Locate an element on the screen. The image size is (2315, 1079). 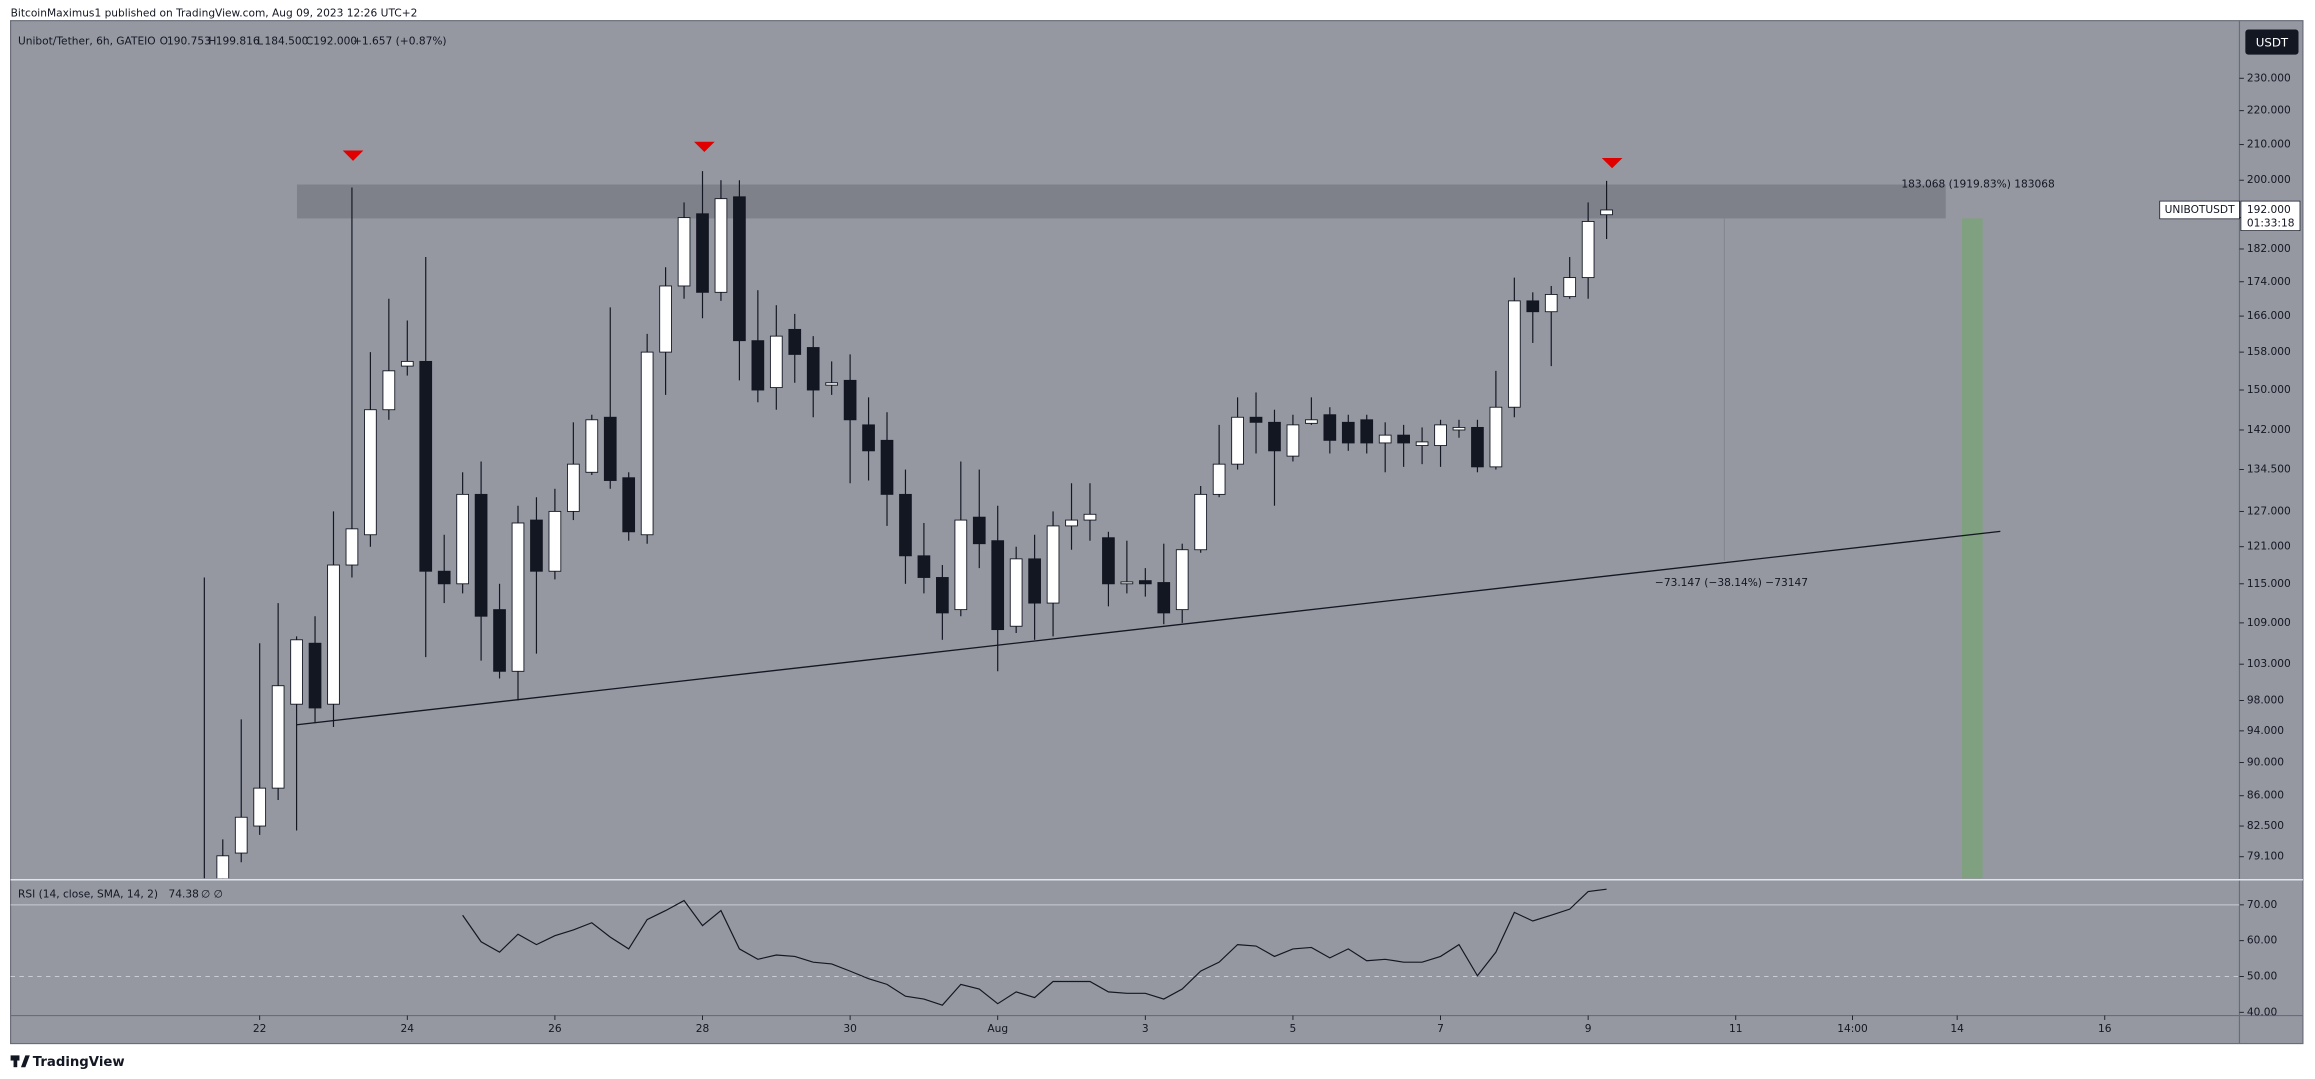
x-tick-label: 14 is located at coordinates (1957, 1028).